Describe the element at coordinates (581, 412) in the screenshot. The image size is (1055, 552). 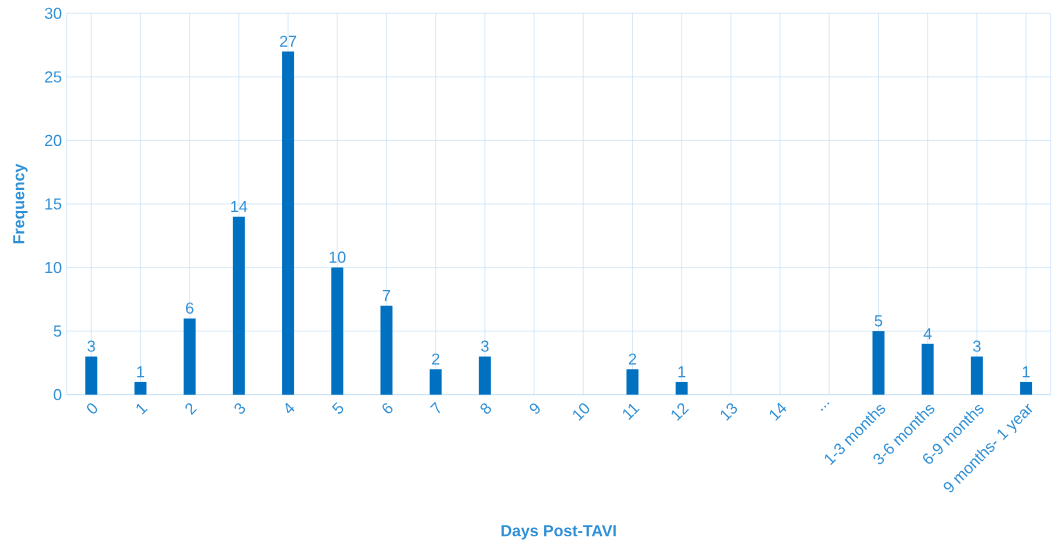
I see `x-tick-label: 10` at that location.